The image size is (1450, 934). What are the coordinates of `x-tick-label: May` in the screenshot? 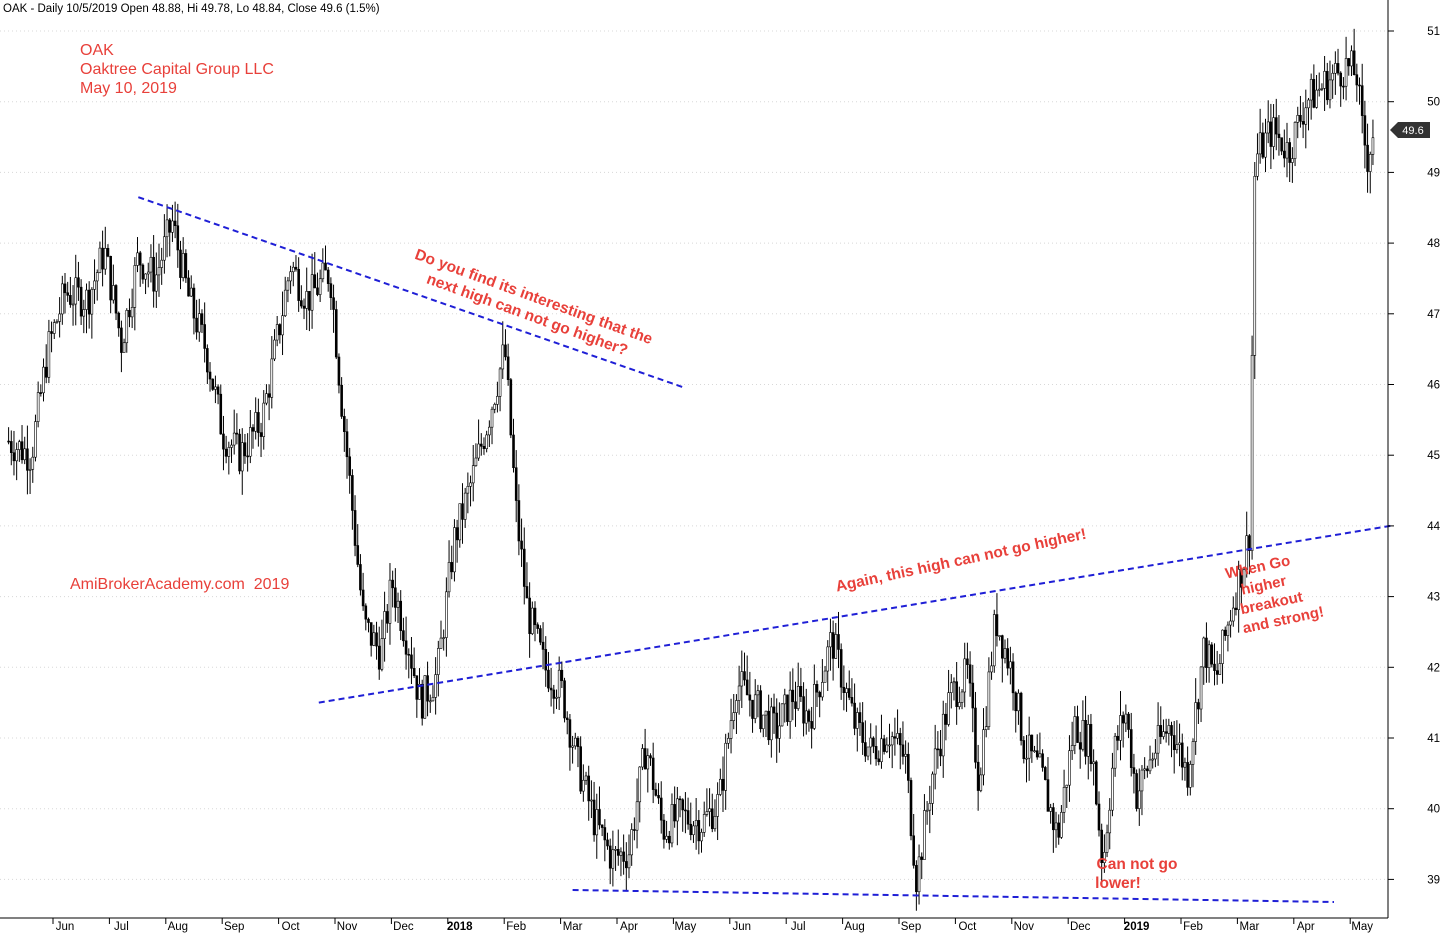 It's located at (686, 927).